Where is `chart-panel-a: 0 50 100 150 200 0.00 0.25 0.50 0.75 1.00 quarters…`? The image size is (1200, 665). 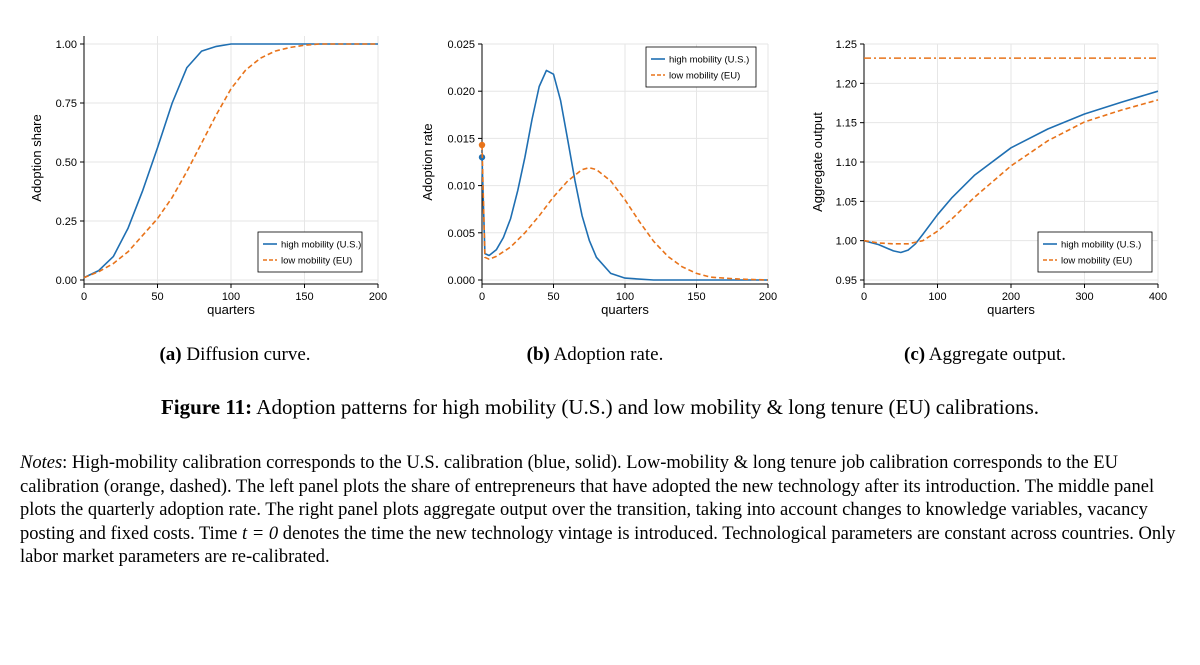
chart-panel-a: 0 50 100 150 200 0.00 0.25 0.50 0.75 1.00 quarters… is located at coordinates (208, 176).